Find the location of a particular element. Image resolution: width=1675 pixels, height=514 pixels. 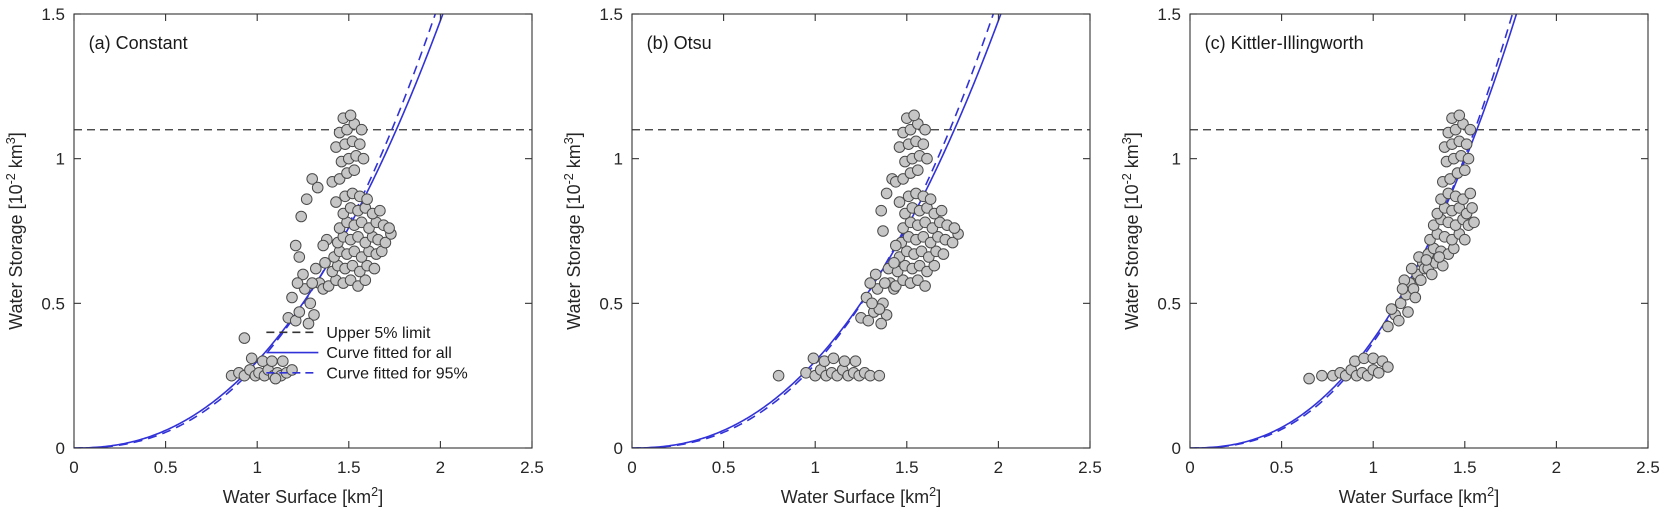

panel-title: (c) Kittler-Illingworth is located at coordinates (1284, 43).